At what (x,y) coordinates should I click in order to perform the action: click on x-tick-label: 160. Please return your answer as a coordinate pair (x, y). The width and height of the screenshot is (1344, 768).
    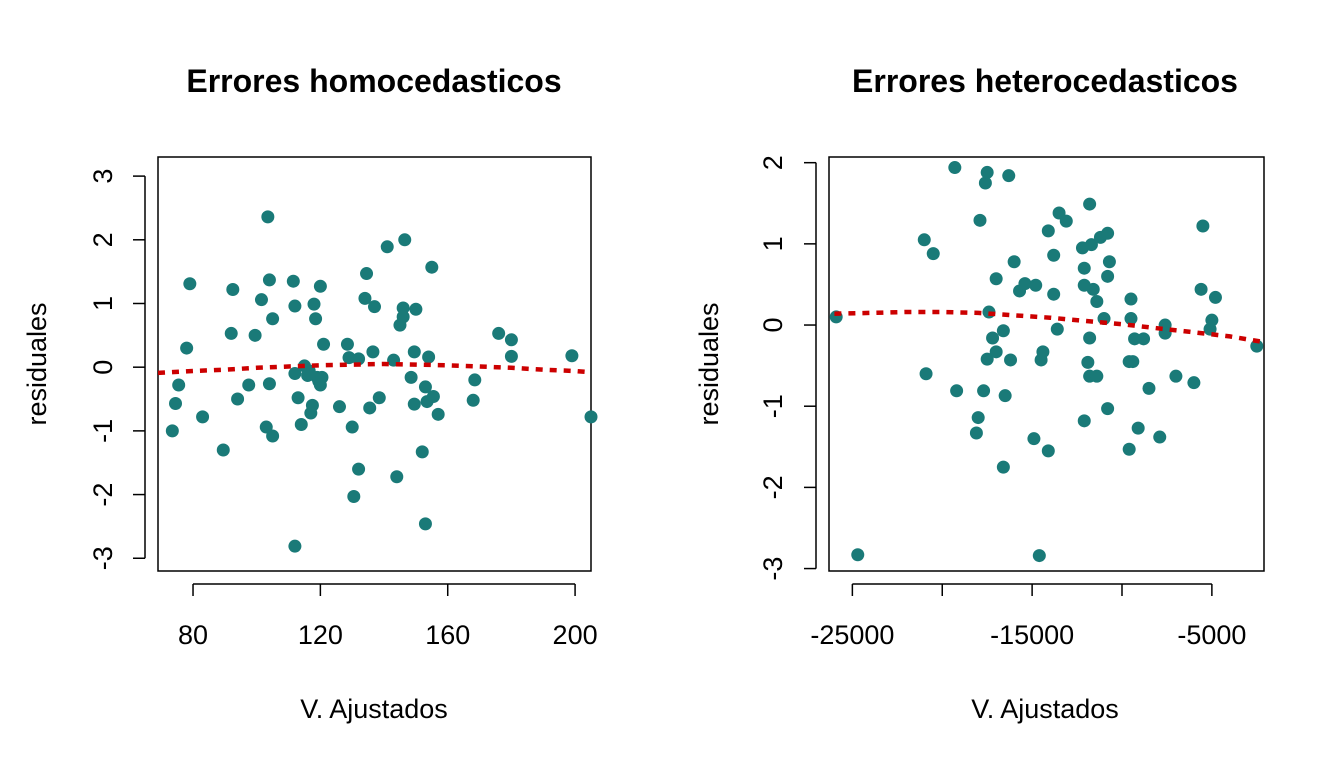
    Looking at the image, I should click on (447, 635).